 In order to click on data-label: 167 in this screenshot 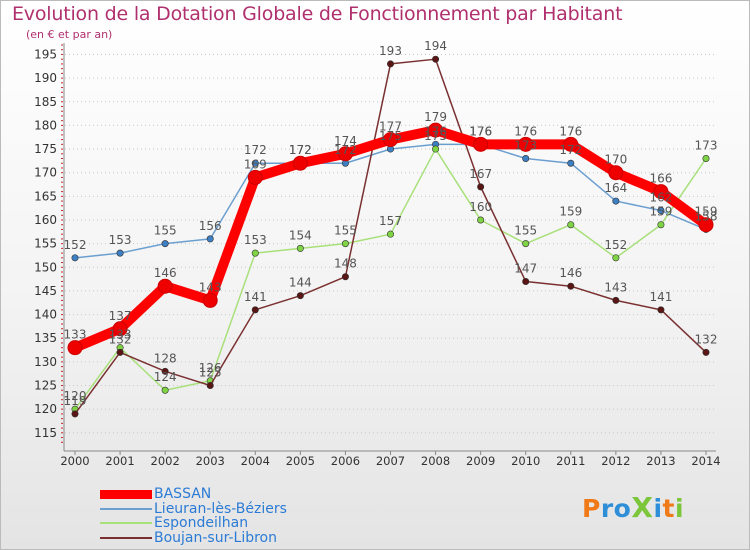, I will do `click(480, 174)`.